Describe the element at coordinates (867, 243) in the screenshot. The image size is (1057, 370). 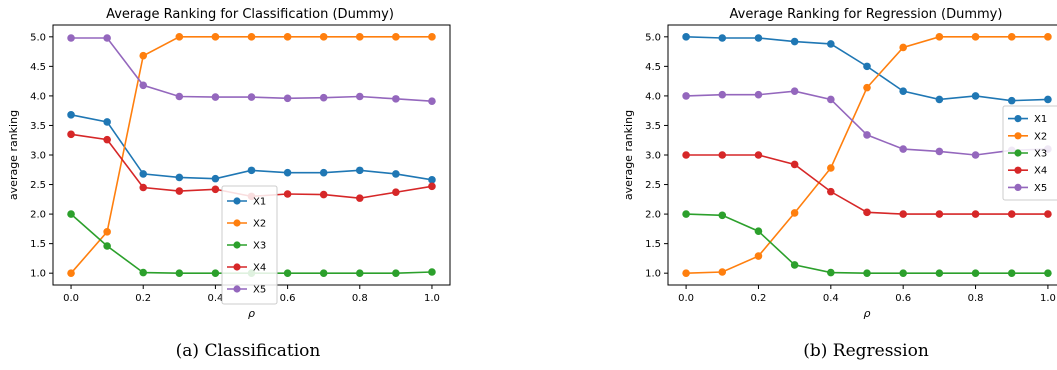
I see `series-x3` at that location.